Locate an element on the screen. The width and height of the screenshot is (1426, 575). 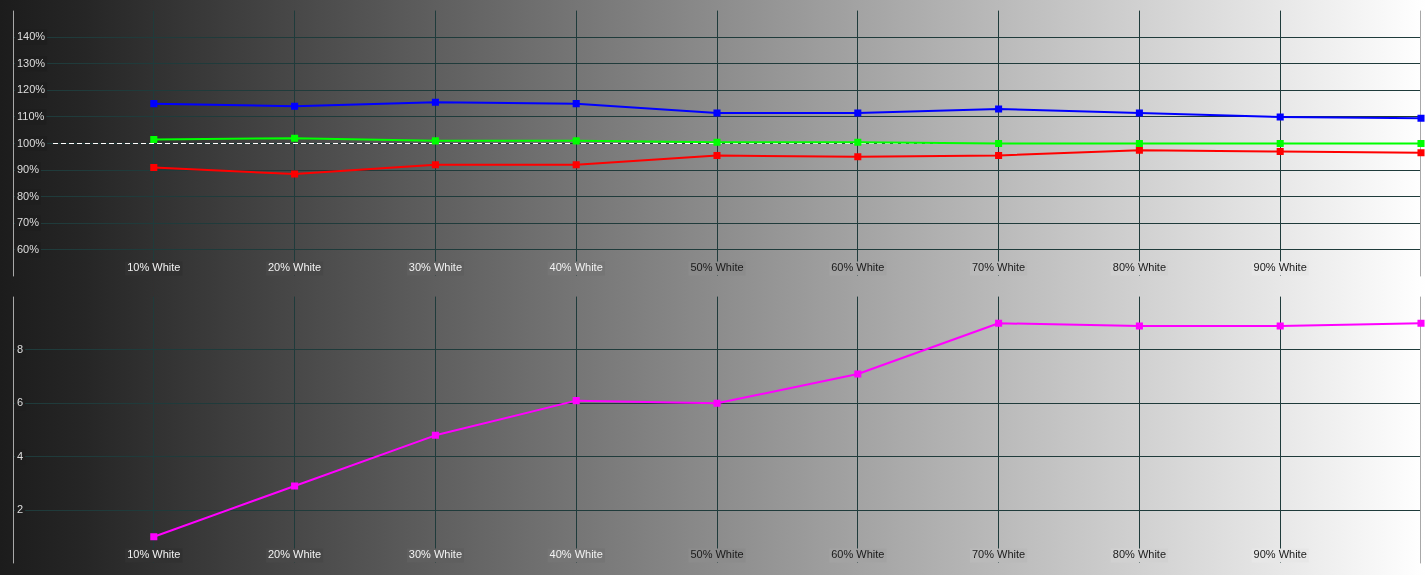
y-tick-label: 120% is located at coordinates (31, 89).